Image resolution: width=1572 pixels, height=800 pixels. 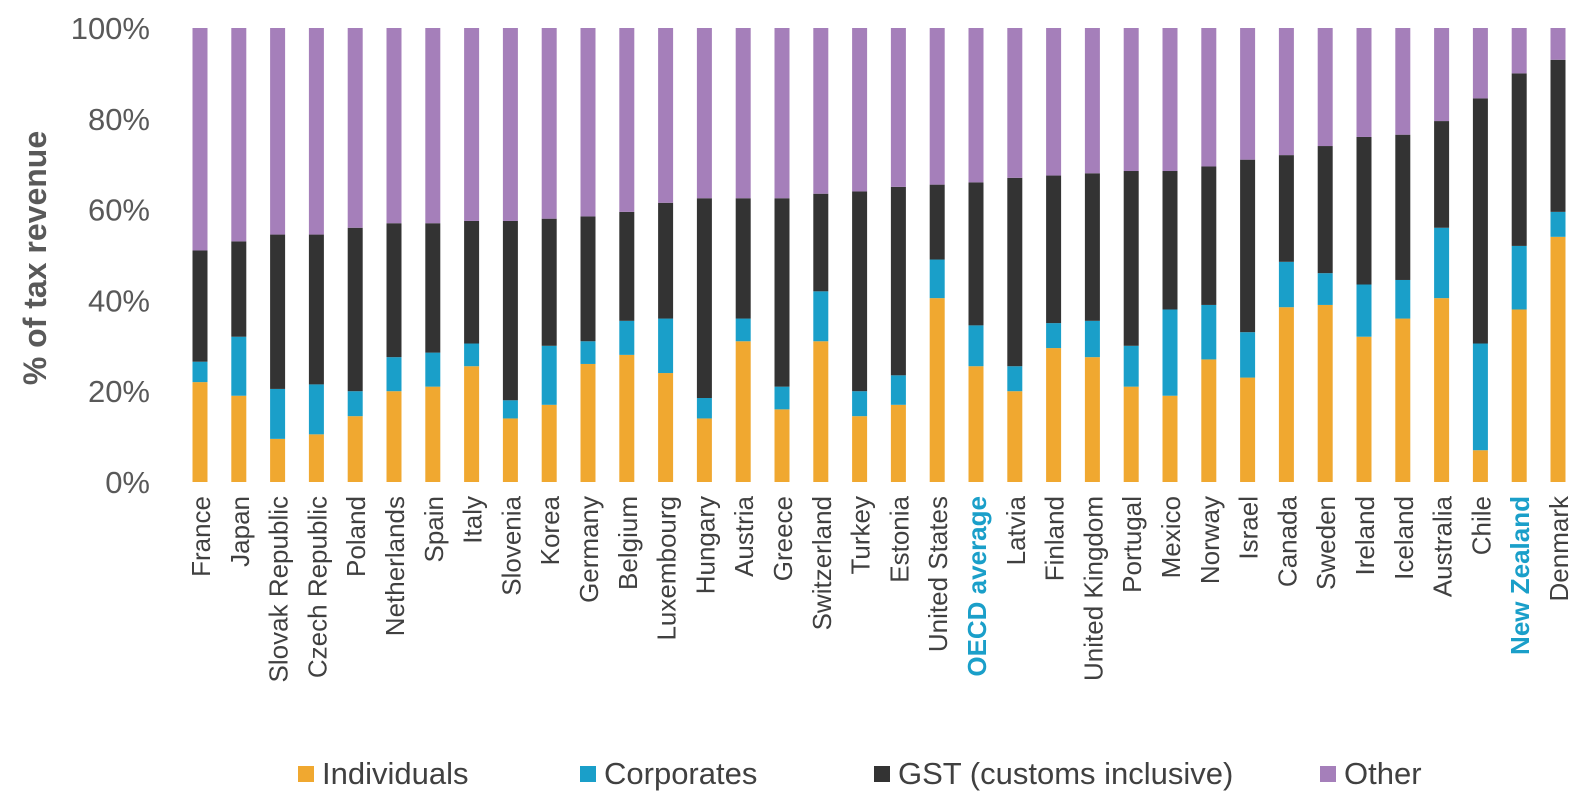 What do you see at coordinates (1481, 525) in the screenshot?
I see `x-tick-label: Chile` at bounding box center [1481, 525].